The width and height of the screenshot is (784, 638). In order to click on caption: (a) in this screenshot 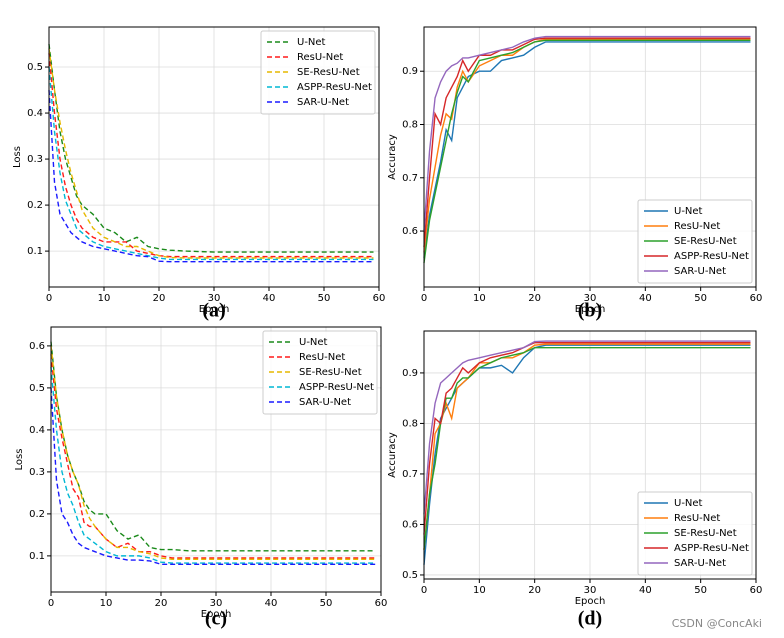, I will do `click(213, 311)`.